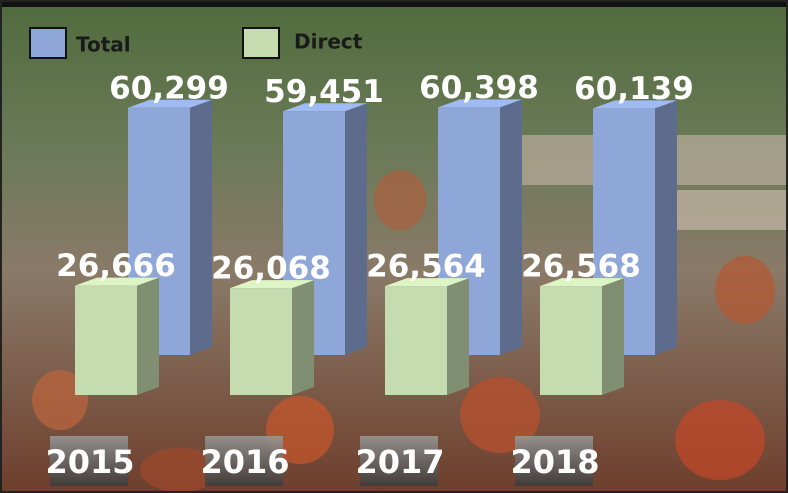  I want to click on x-tick-label: 2016, so click(244, 462).